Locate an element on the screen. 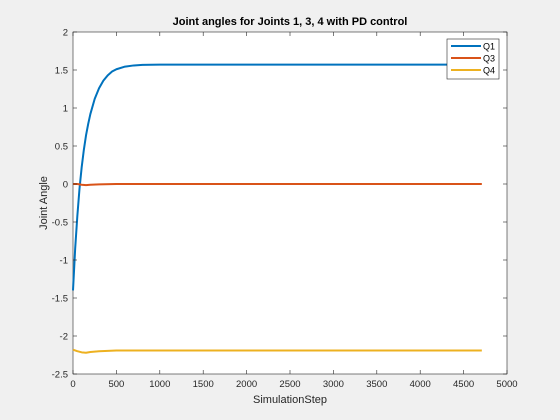 The image size is (560, 420). y-axis-label: Joint Angle is located at coordinates (44, 203).